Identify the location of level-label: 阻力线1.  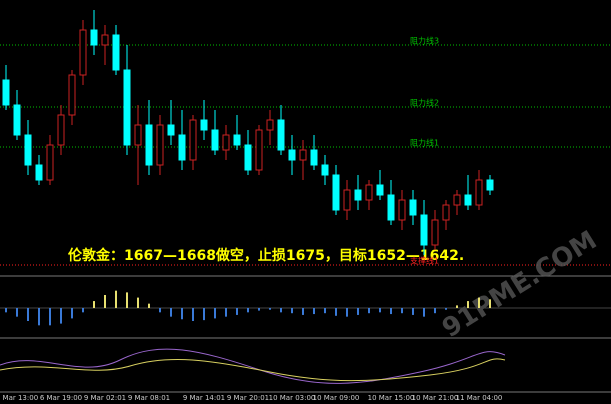
(424, 143).